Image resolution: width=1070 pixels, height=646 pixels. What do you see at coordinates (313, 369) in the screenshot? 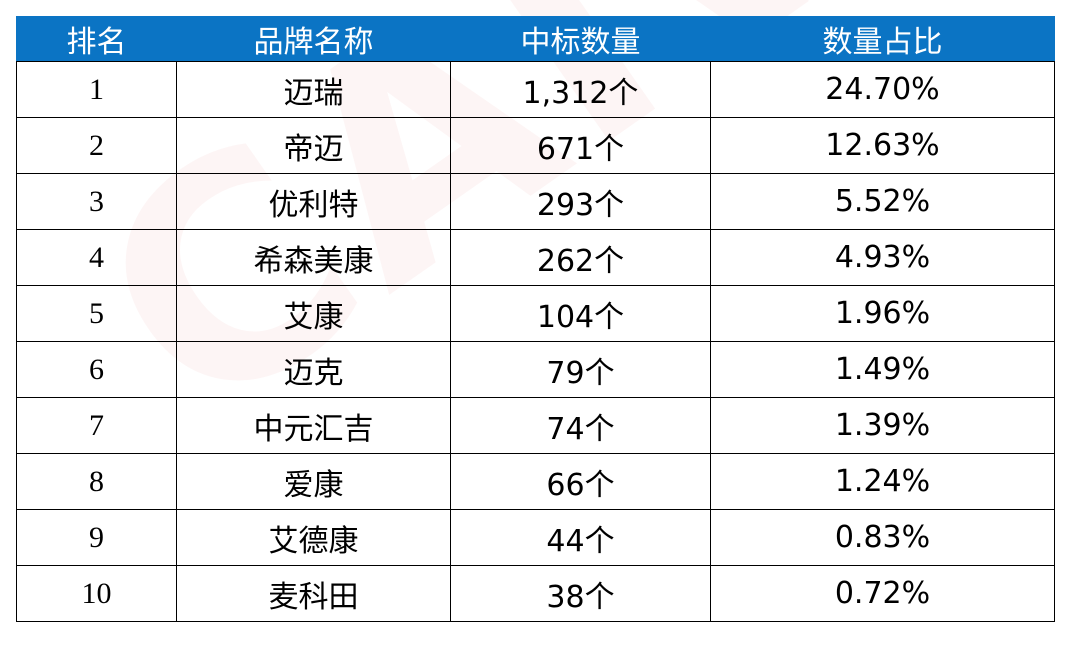
I see `table-cell: 迈克` at bounding box center [313, 369].